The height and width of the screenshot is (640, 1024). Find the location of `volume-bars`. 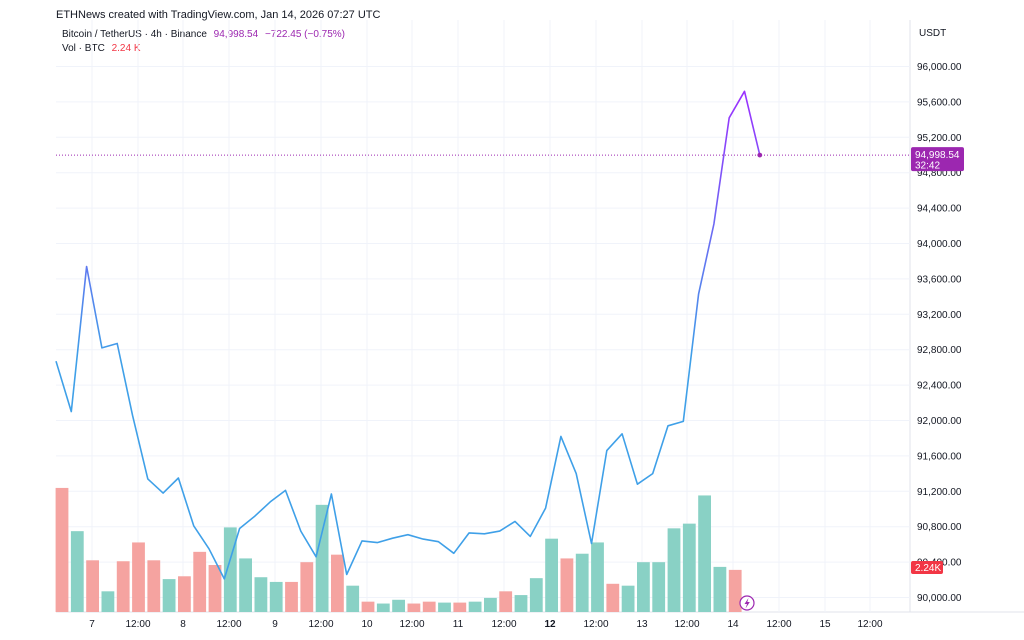

volume-bars is located at coordinates (398, 549).